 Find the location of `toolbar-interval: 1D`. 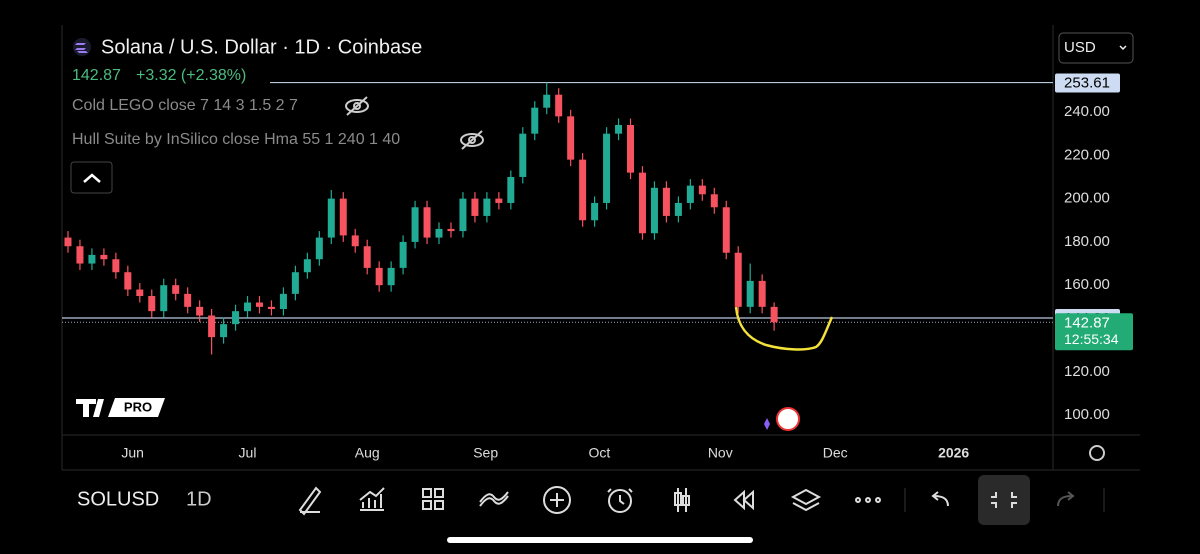

toolbar-interval: 1D is located at coordinates (199, 499).